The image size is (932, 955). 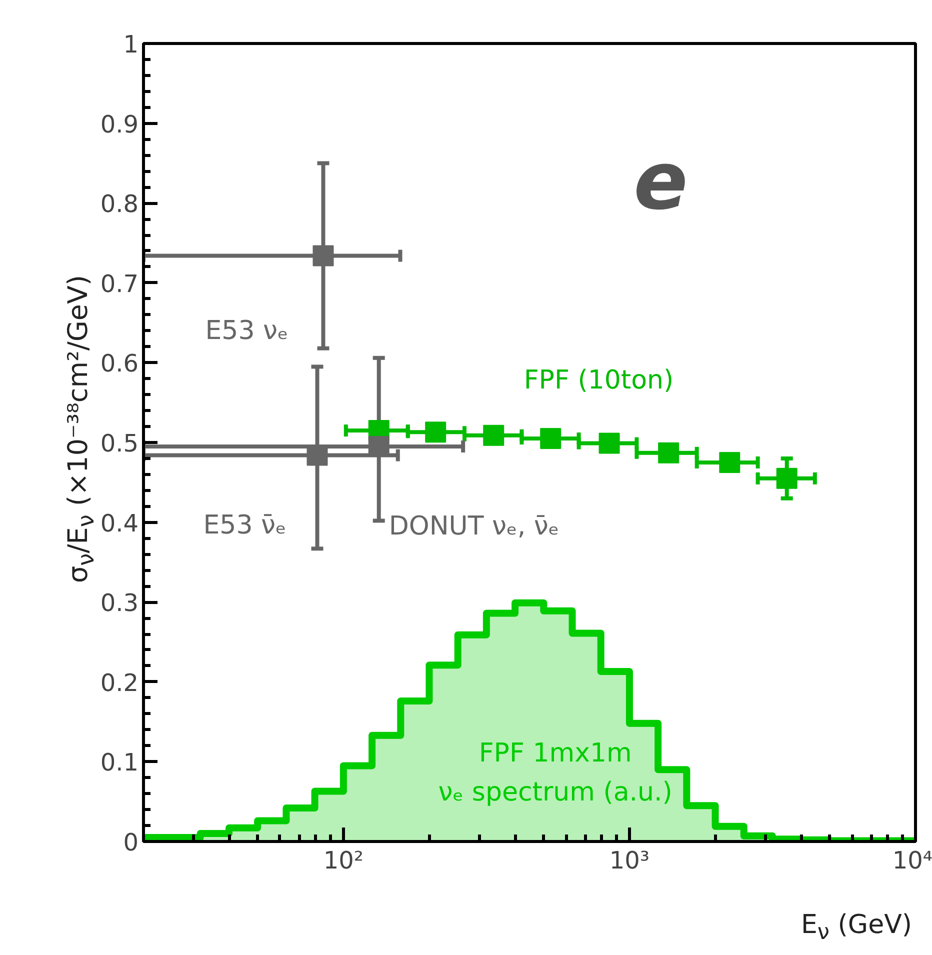 I want to click on series-label: FPF 1mx1m νₑ spectrum (a.u.), so click(x=555, y=773).